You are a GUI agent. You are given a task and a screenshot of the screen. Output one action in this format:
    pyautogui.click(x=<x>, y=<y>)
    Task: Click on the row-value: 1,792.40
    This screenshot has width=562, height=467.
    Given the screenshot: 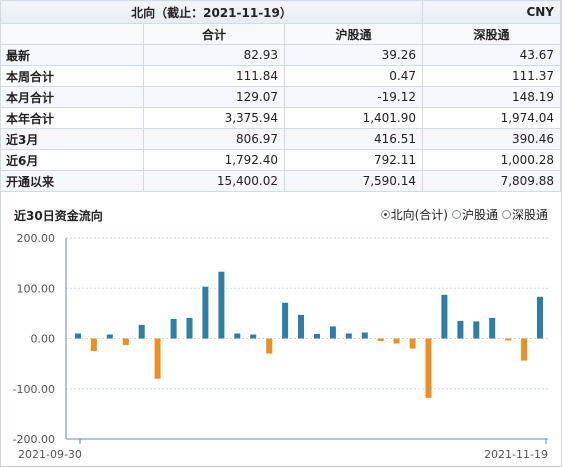 What is the action you would take?
    pyautogui.click(x=214, y=160)
    